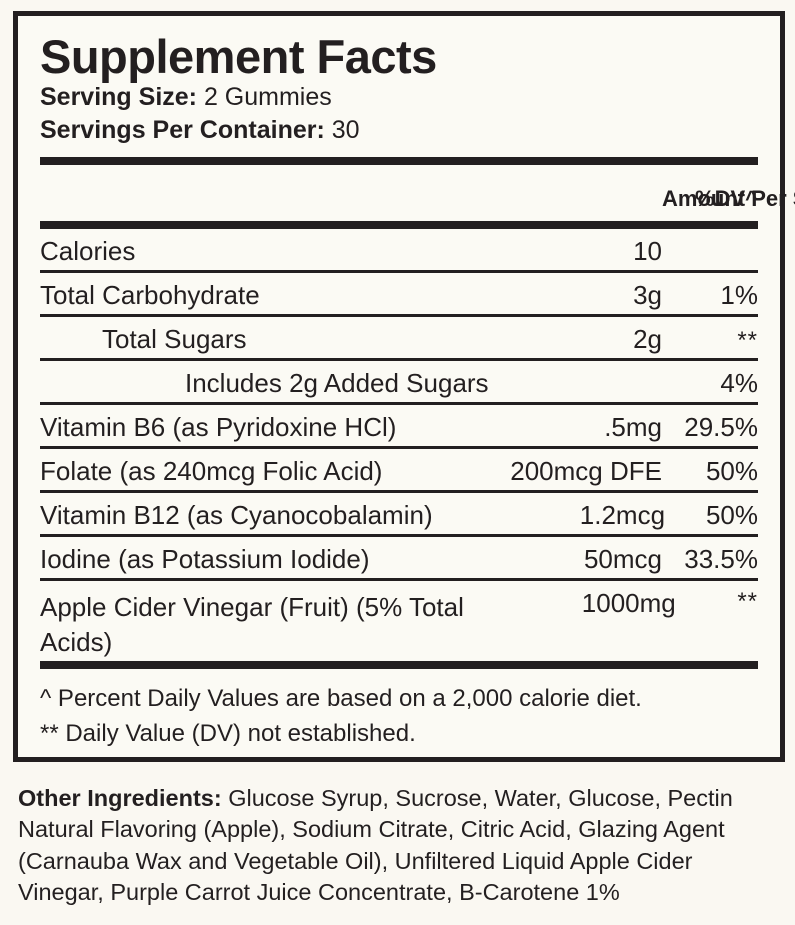 This screenshot has height=925, width=795. Describe the element at coordinates (399, 152) in the screenshot. I see `spacer` at that location.